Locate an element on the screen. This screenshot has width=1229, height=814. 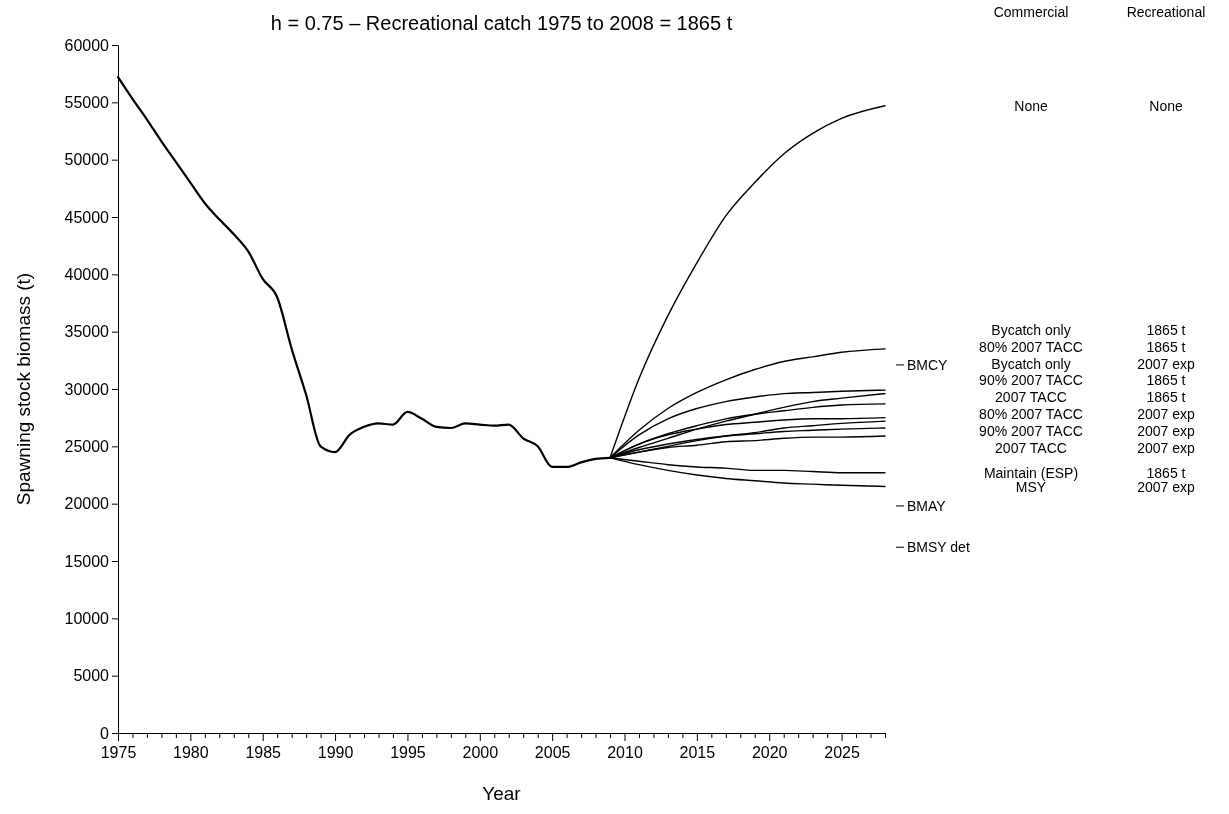
y-tick-label: 40000 is located at coordinates (87, 274).